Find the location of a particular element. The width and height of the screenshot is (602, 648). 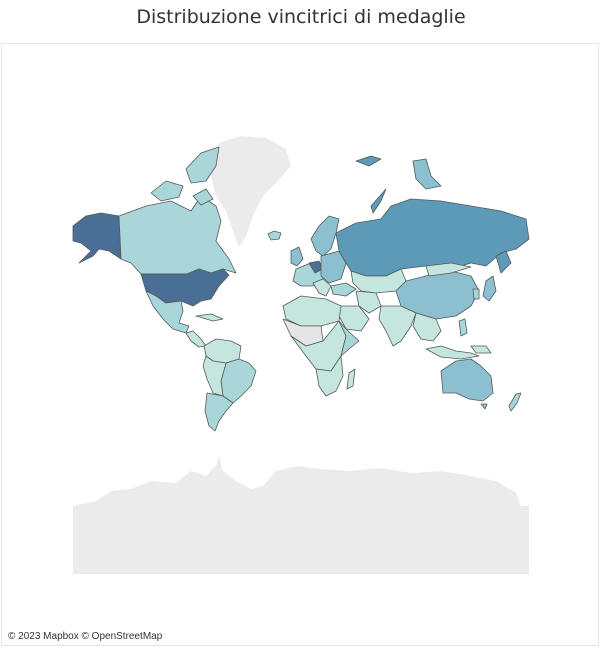

alaska is located at coordinates (97, 238).